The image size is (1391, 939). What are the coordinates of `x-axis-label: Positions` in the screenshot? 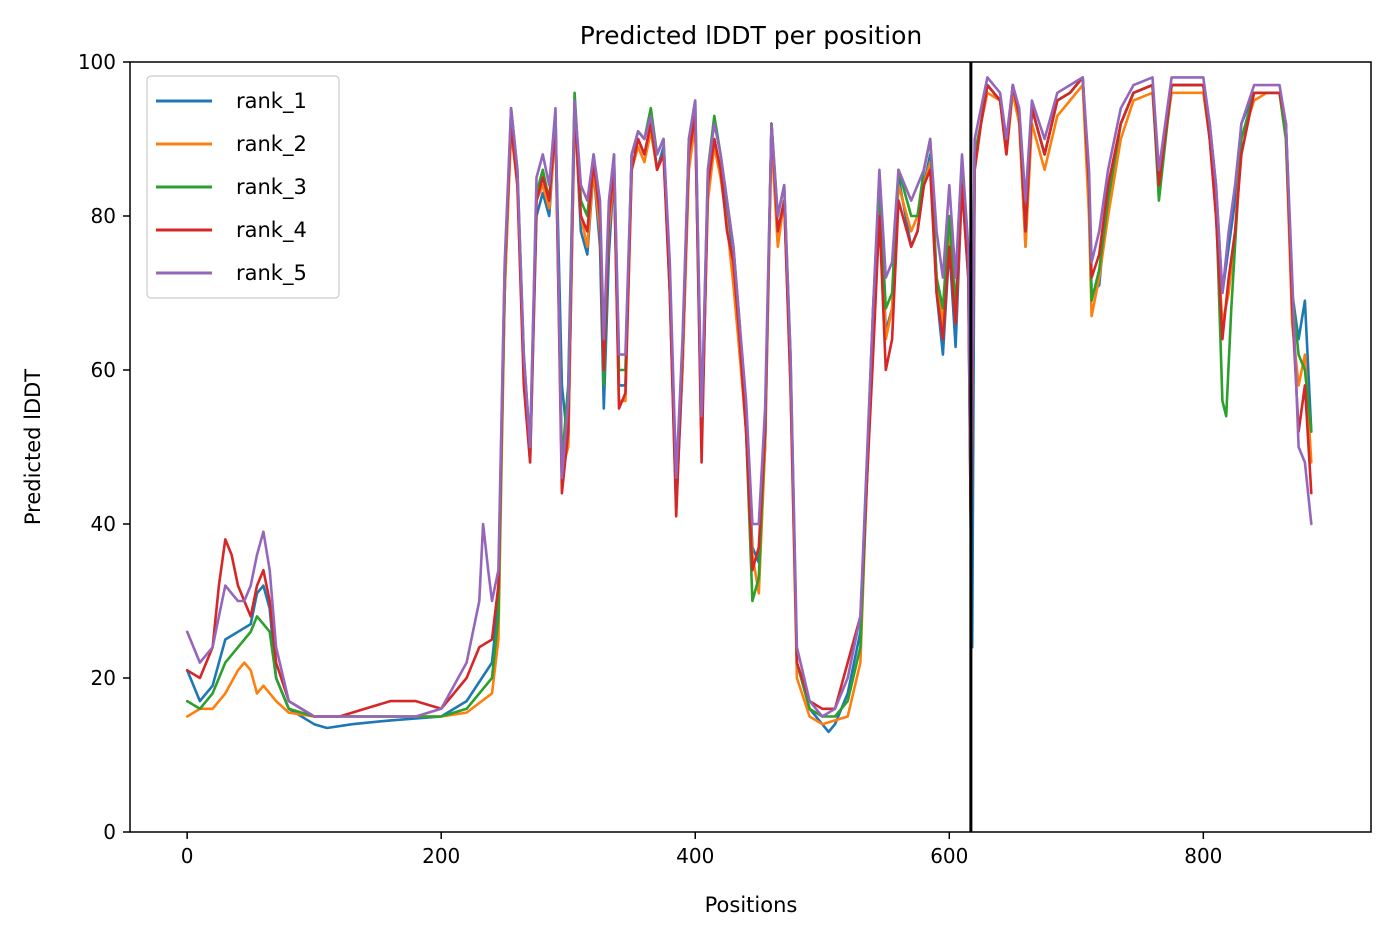 It's located at (751, 905).